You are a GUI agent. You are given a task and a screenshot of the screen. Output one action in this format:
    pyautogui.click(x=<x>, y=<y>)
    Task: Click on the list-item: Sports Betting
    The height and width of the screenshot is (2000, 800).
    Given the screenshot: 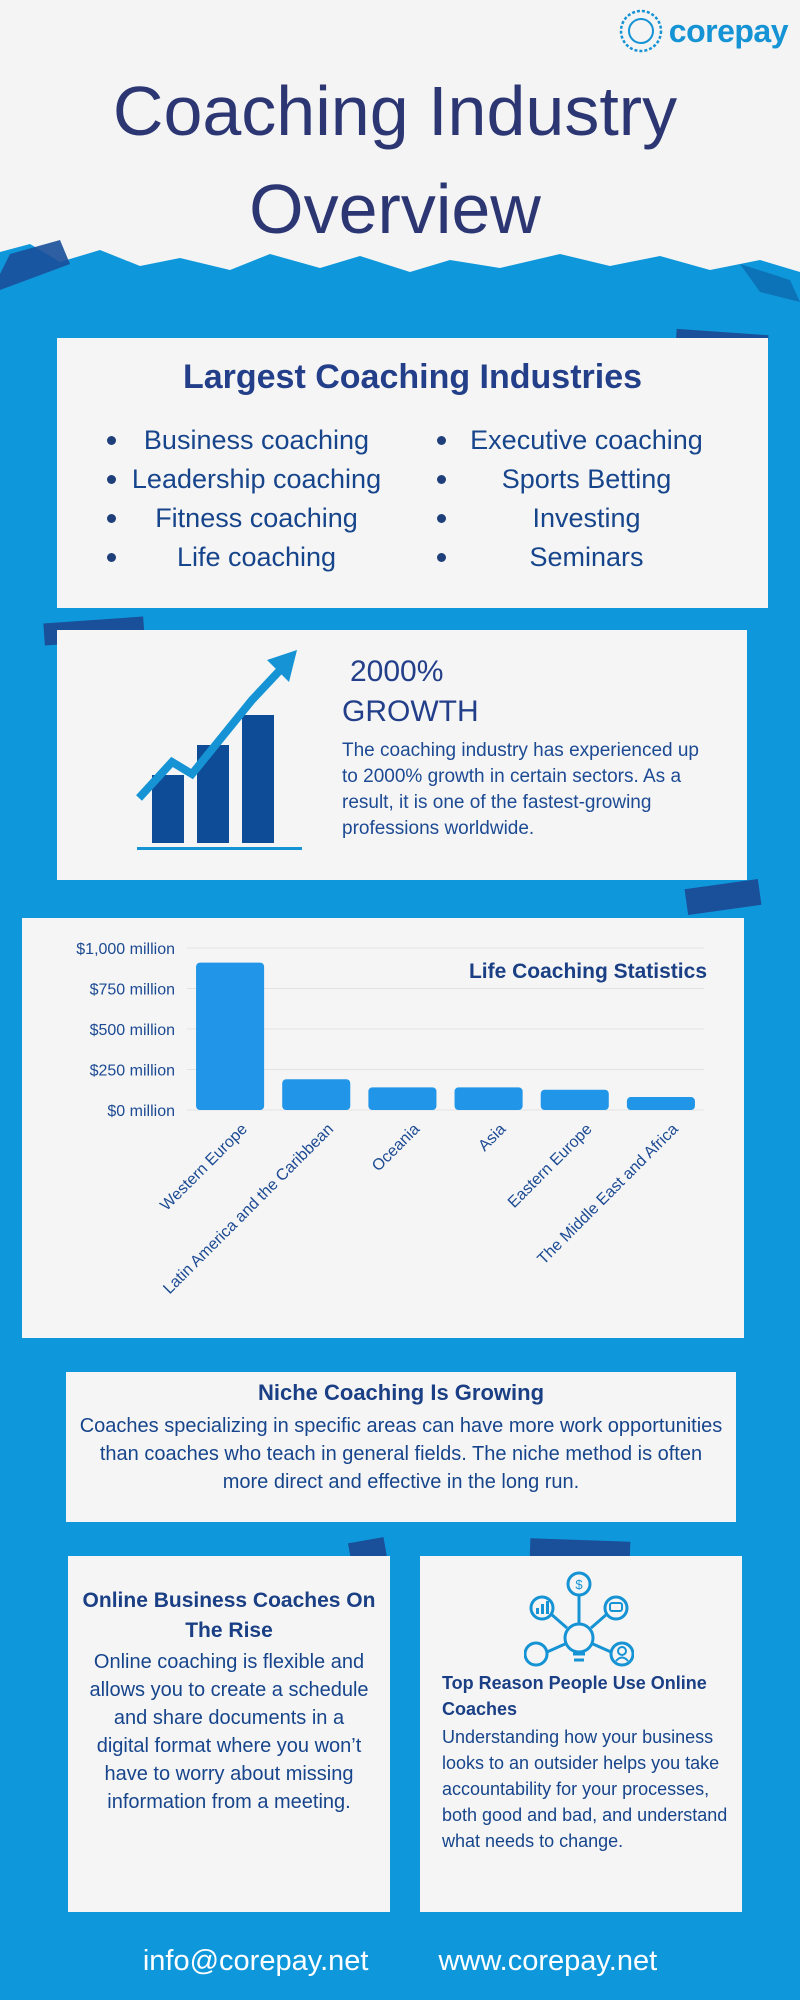 What is the action you would take?
    pyautogui.click(x=582, y=479)
    